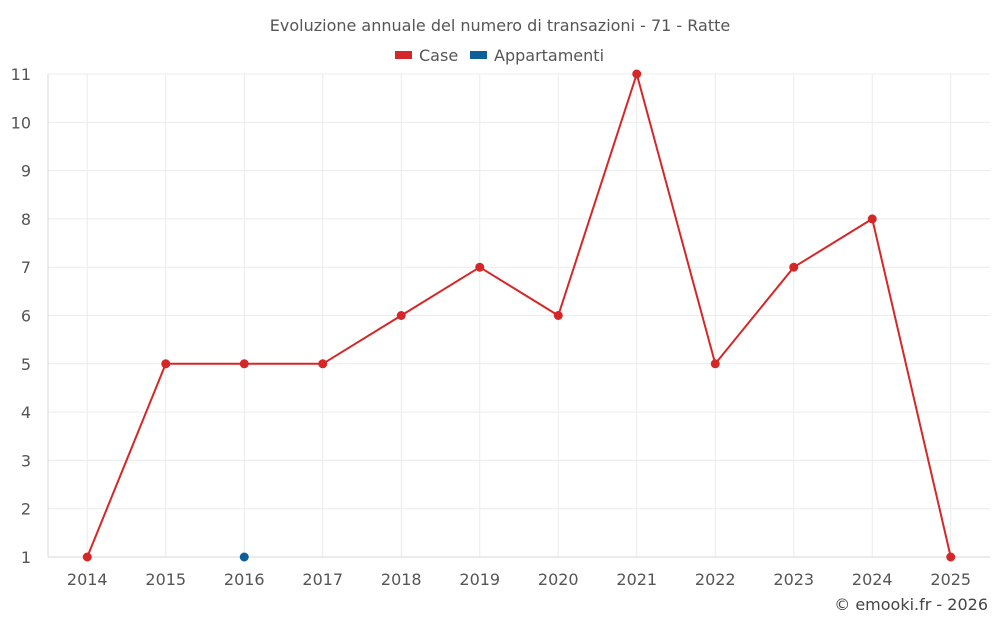  I want to click on credit-text: © emooki.fr - 2026, so click(911, 604).